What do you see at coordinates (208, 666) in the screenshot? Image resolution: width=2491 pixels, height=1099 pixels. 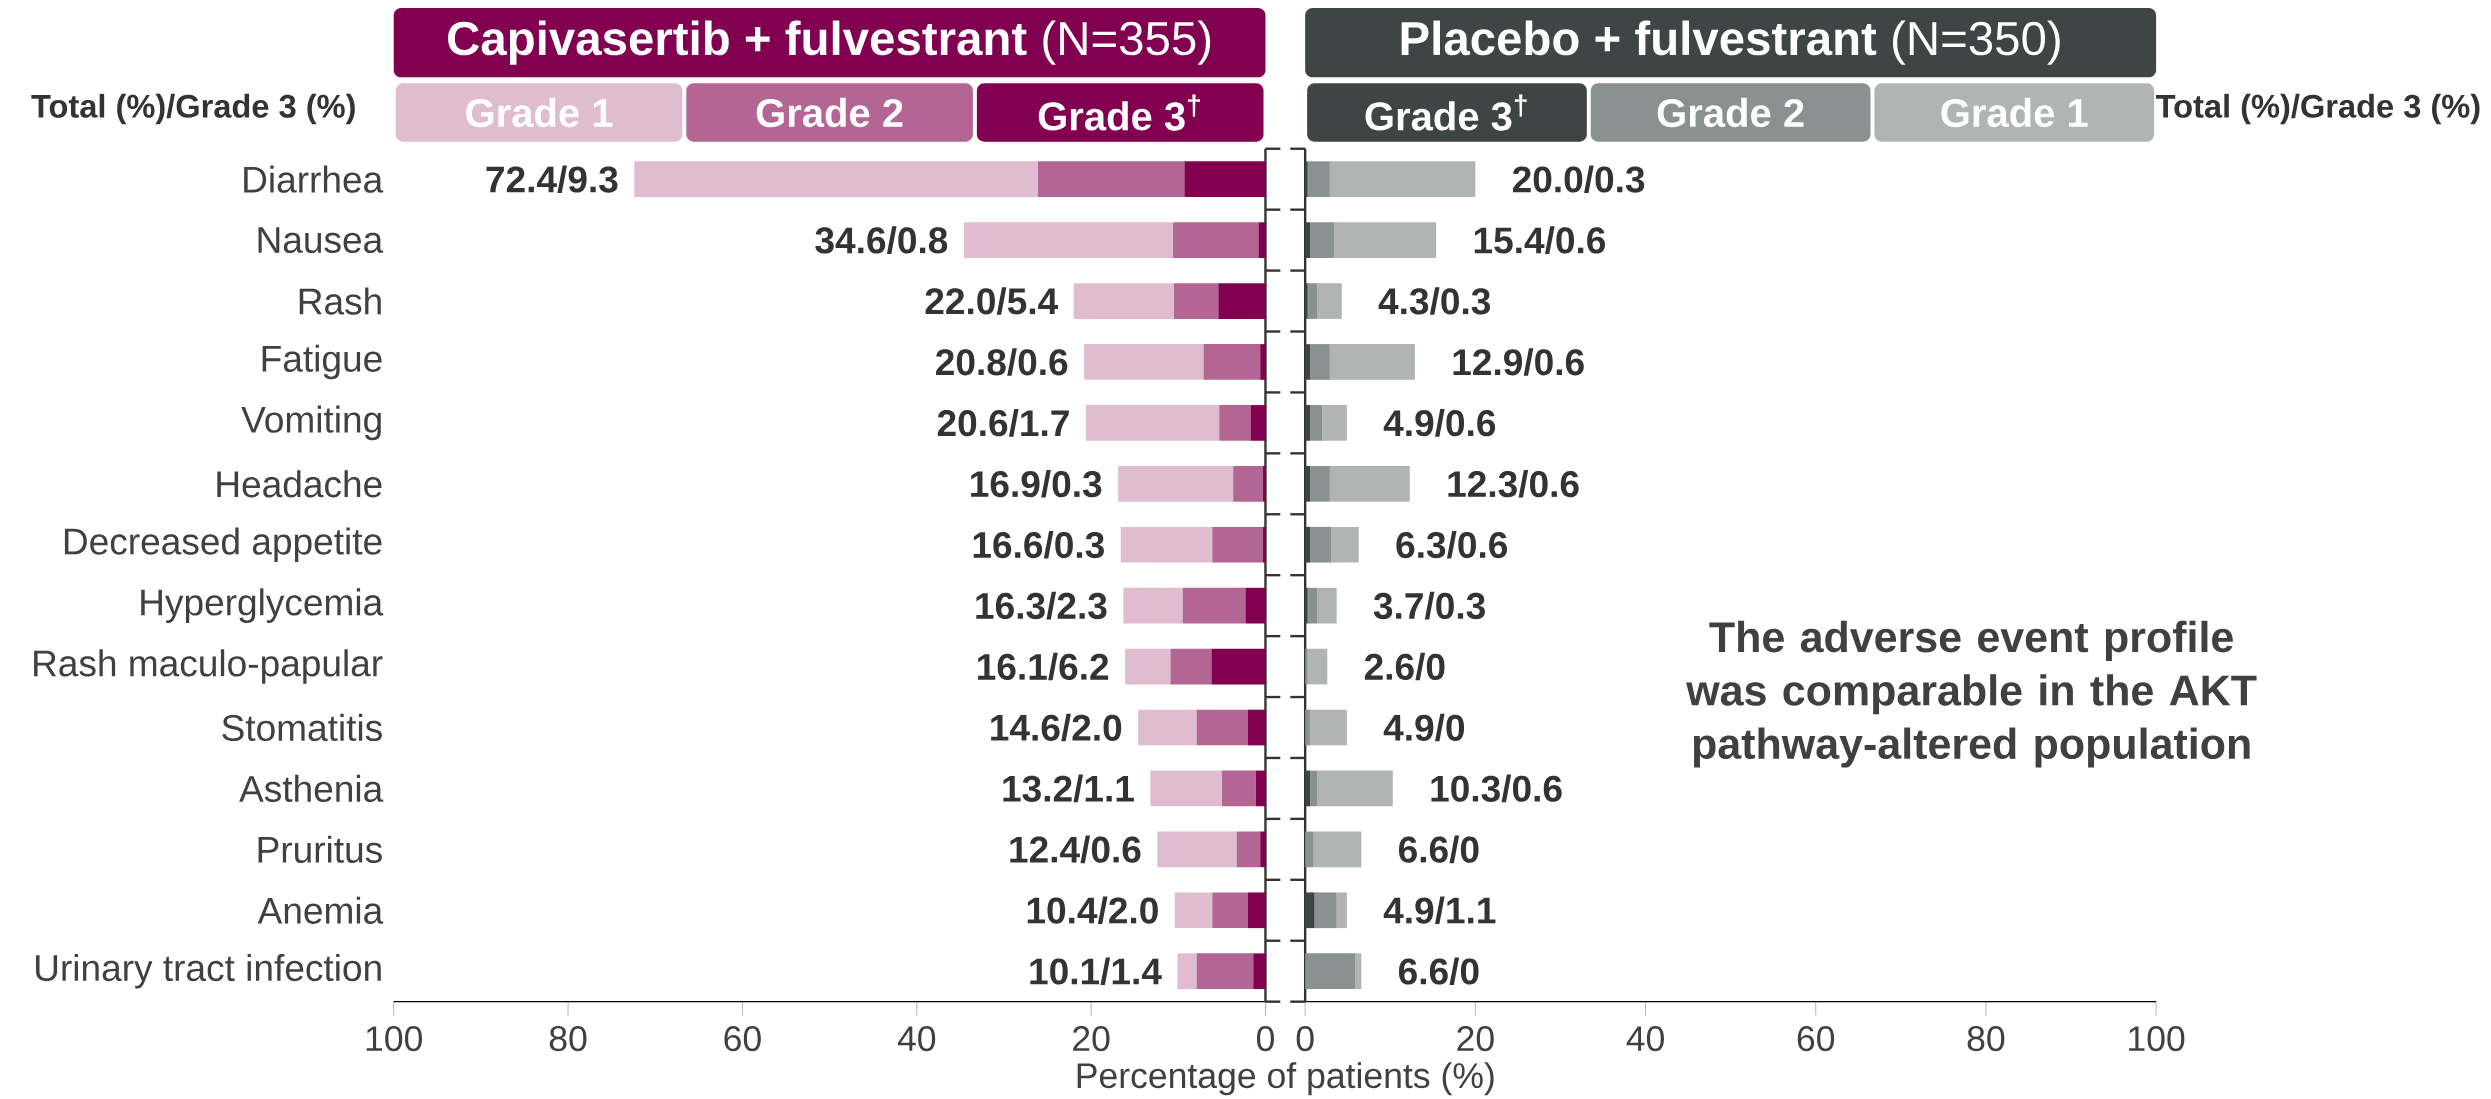 I see `y-tick-label: Rash maculo-papular` at bounding box center [208, 666].